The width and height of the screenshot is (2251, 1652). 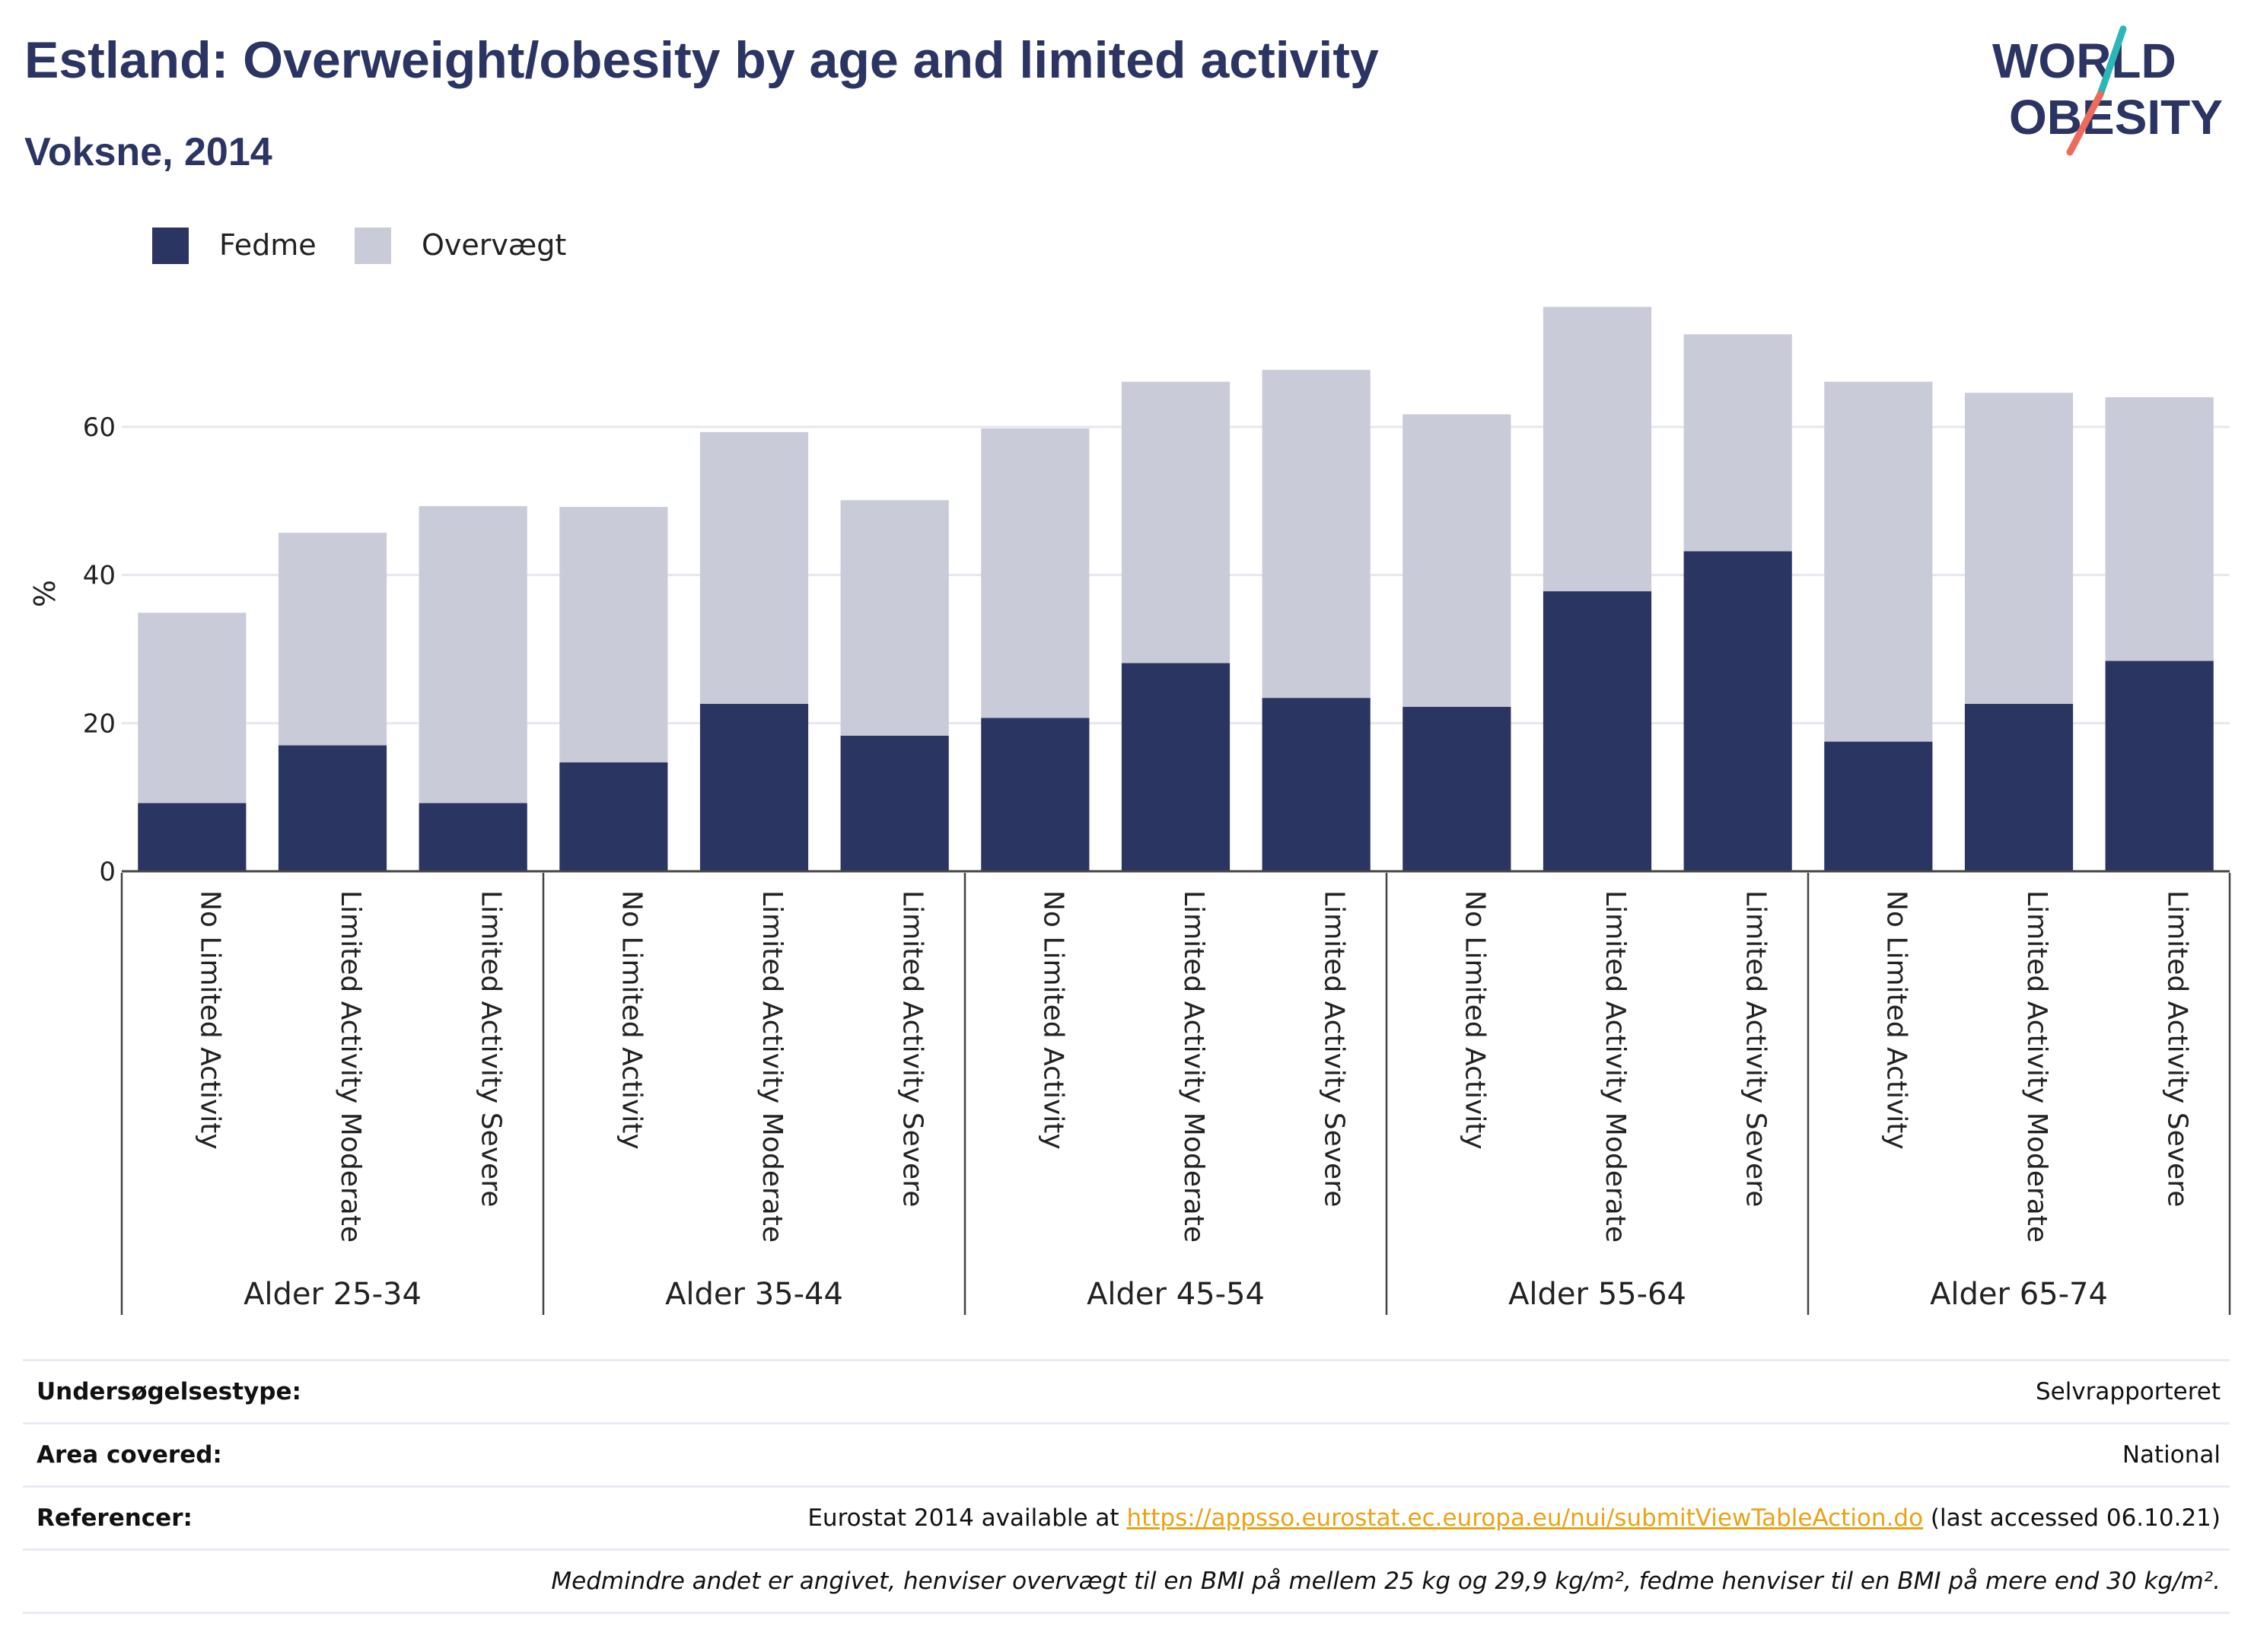 What do you see at coordinates (99, 427) in the screenshot?
I see `y-tick-label: 60` at bounding box center [99, 427].